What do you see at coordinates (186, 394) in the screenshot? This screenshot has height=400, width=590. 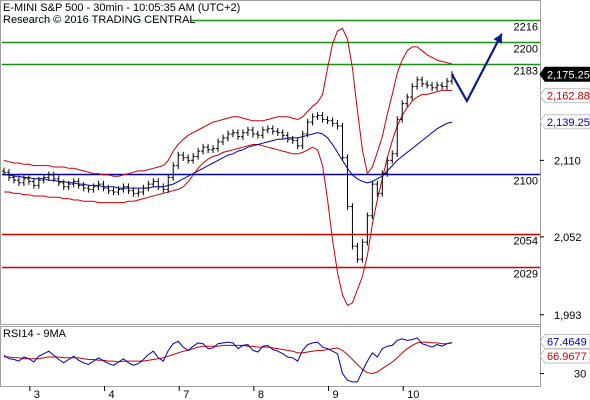 I see `x-tick-label: 7` at bounding box center [186, 394].